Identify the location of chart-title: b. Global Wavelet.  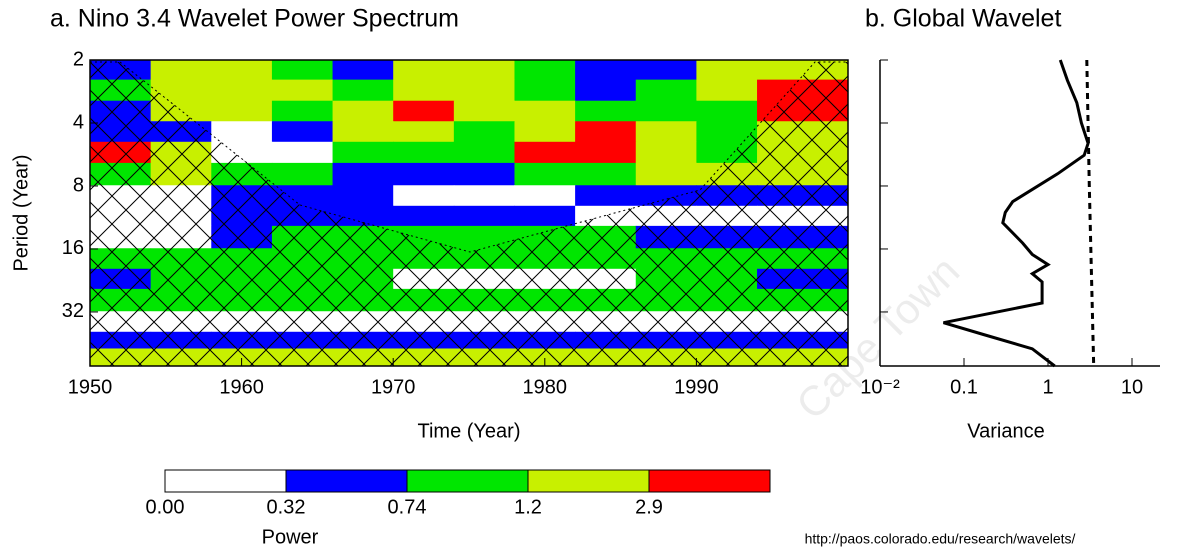
(963, 19).